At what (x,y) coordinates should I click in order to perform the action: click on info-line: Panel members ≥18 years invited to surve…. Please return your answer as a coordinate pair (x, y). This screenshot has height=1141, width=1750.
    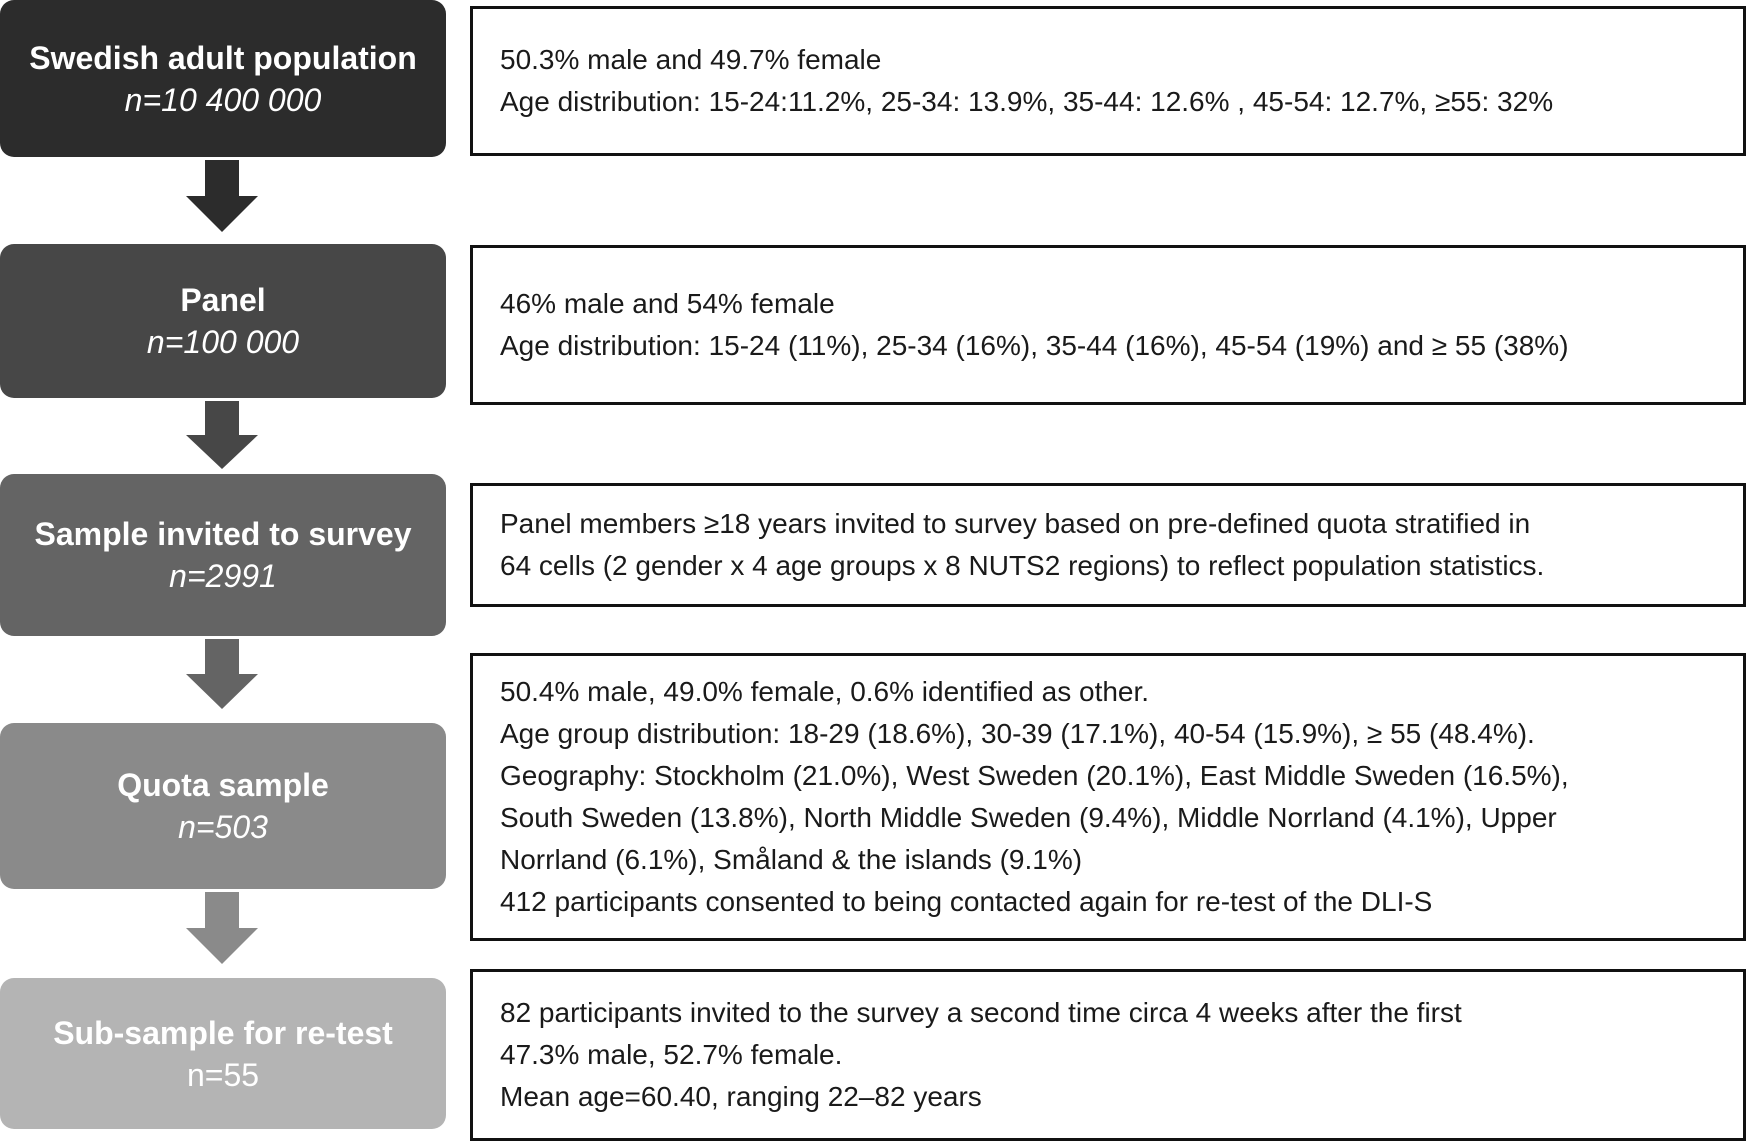
    Looking at the image, I should click on (1015, 523).